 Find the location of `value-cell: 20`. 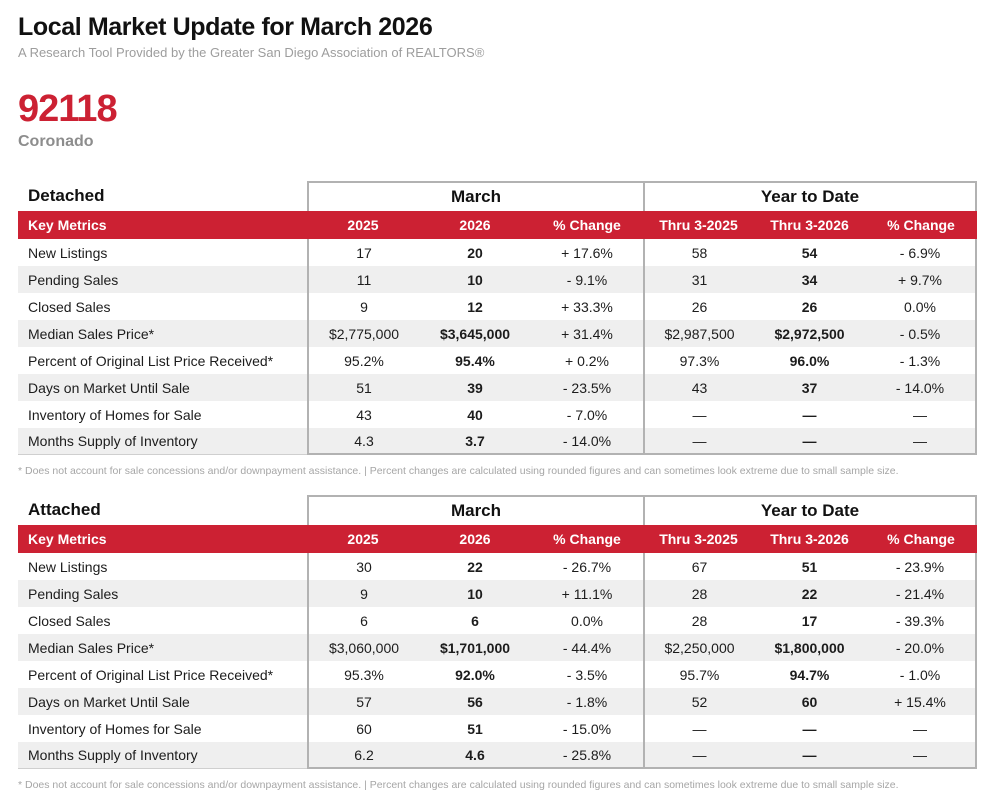

value-cell: 20 is located at coordinates (475, 252).